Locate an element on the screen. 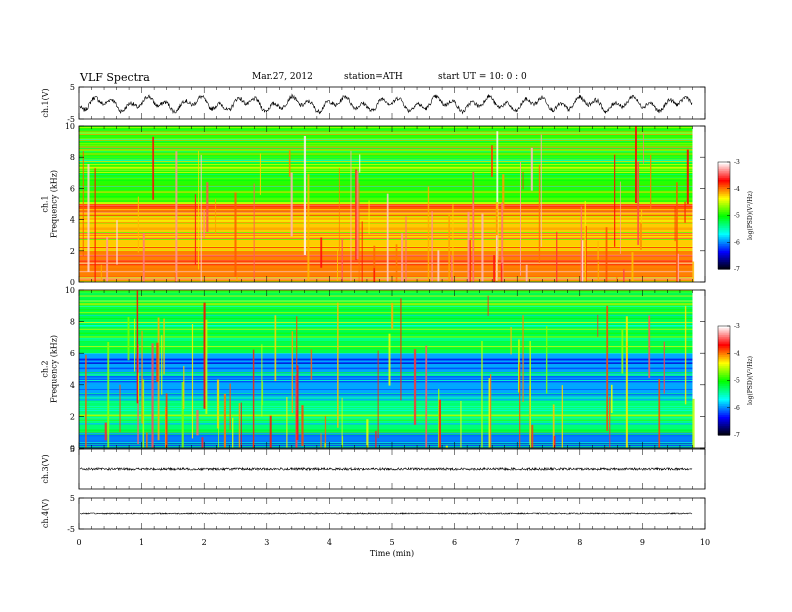 This screenshot has width=792, height=612. ch2-spectrogram-ylabel: ch.2Frequency (kHz) is located at coordinates (50, 369).